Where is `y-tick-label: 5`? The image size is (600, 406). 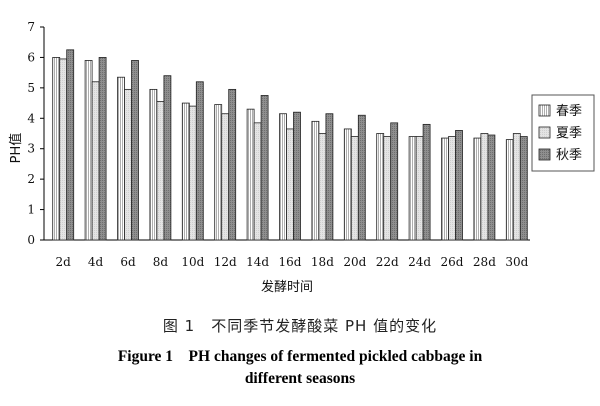
y-tick-label: 5 is located at coordinates (31, 88).